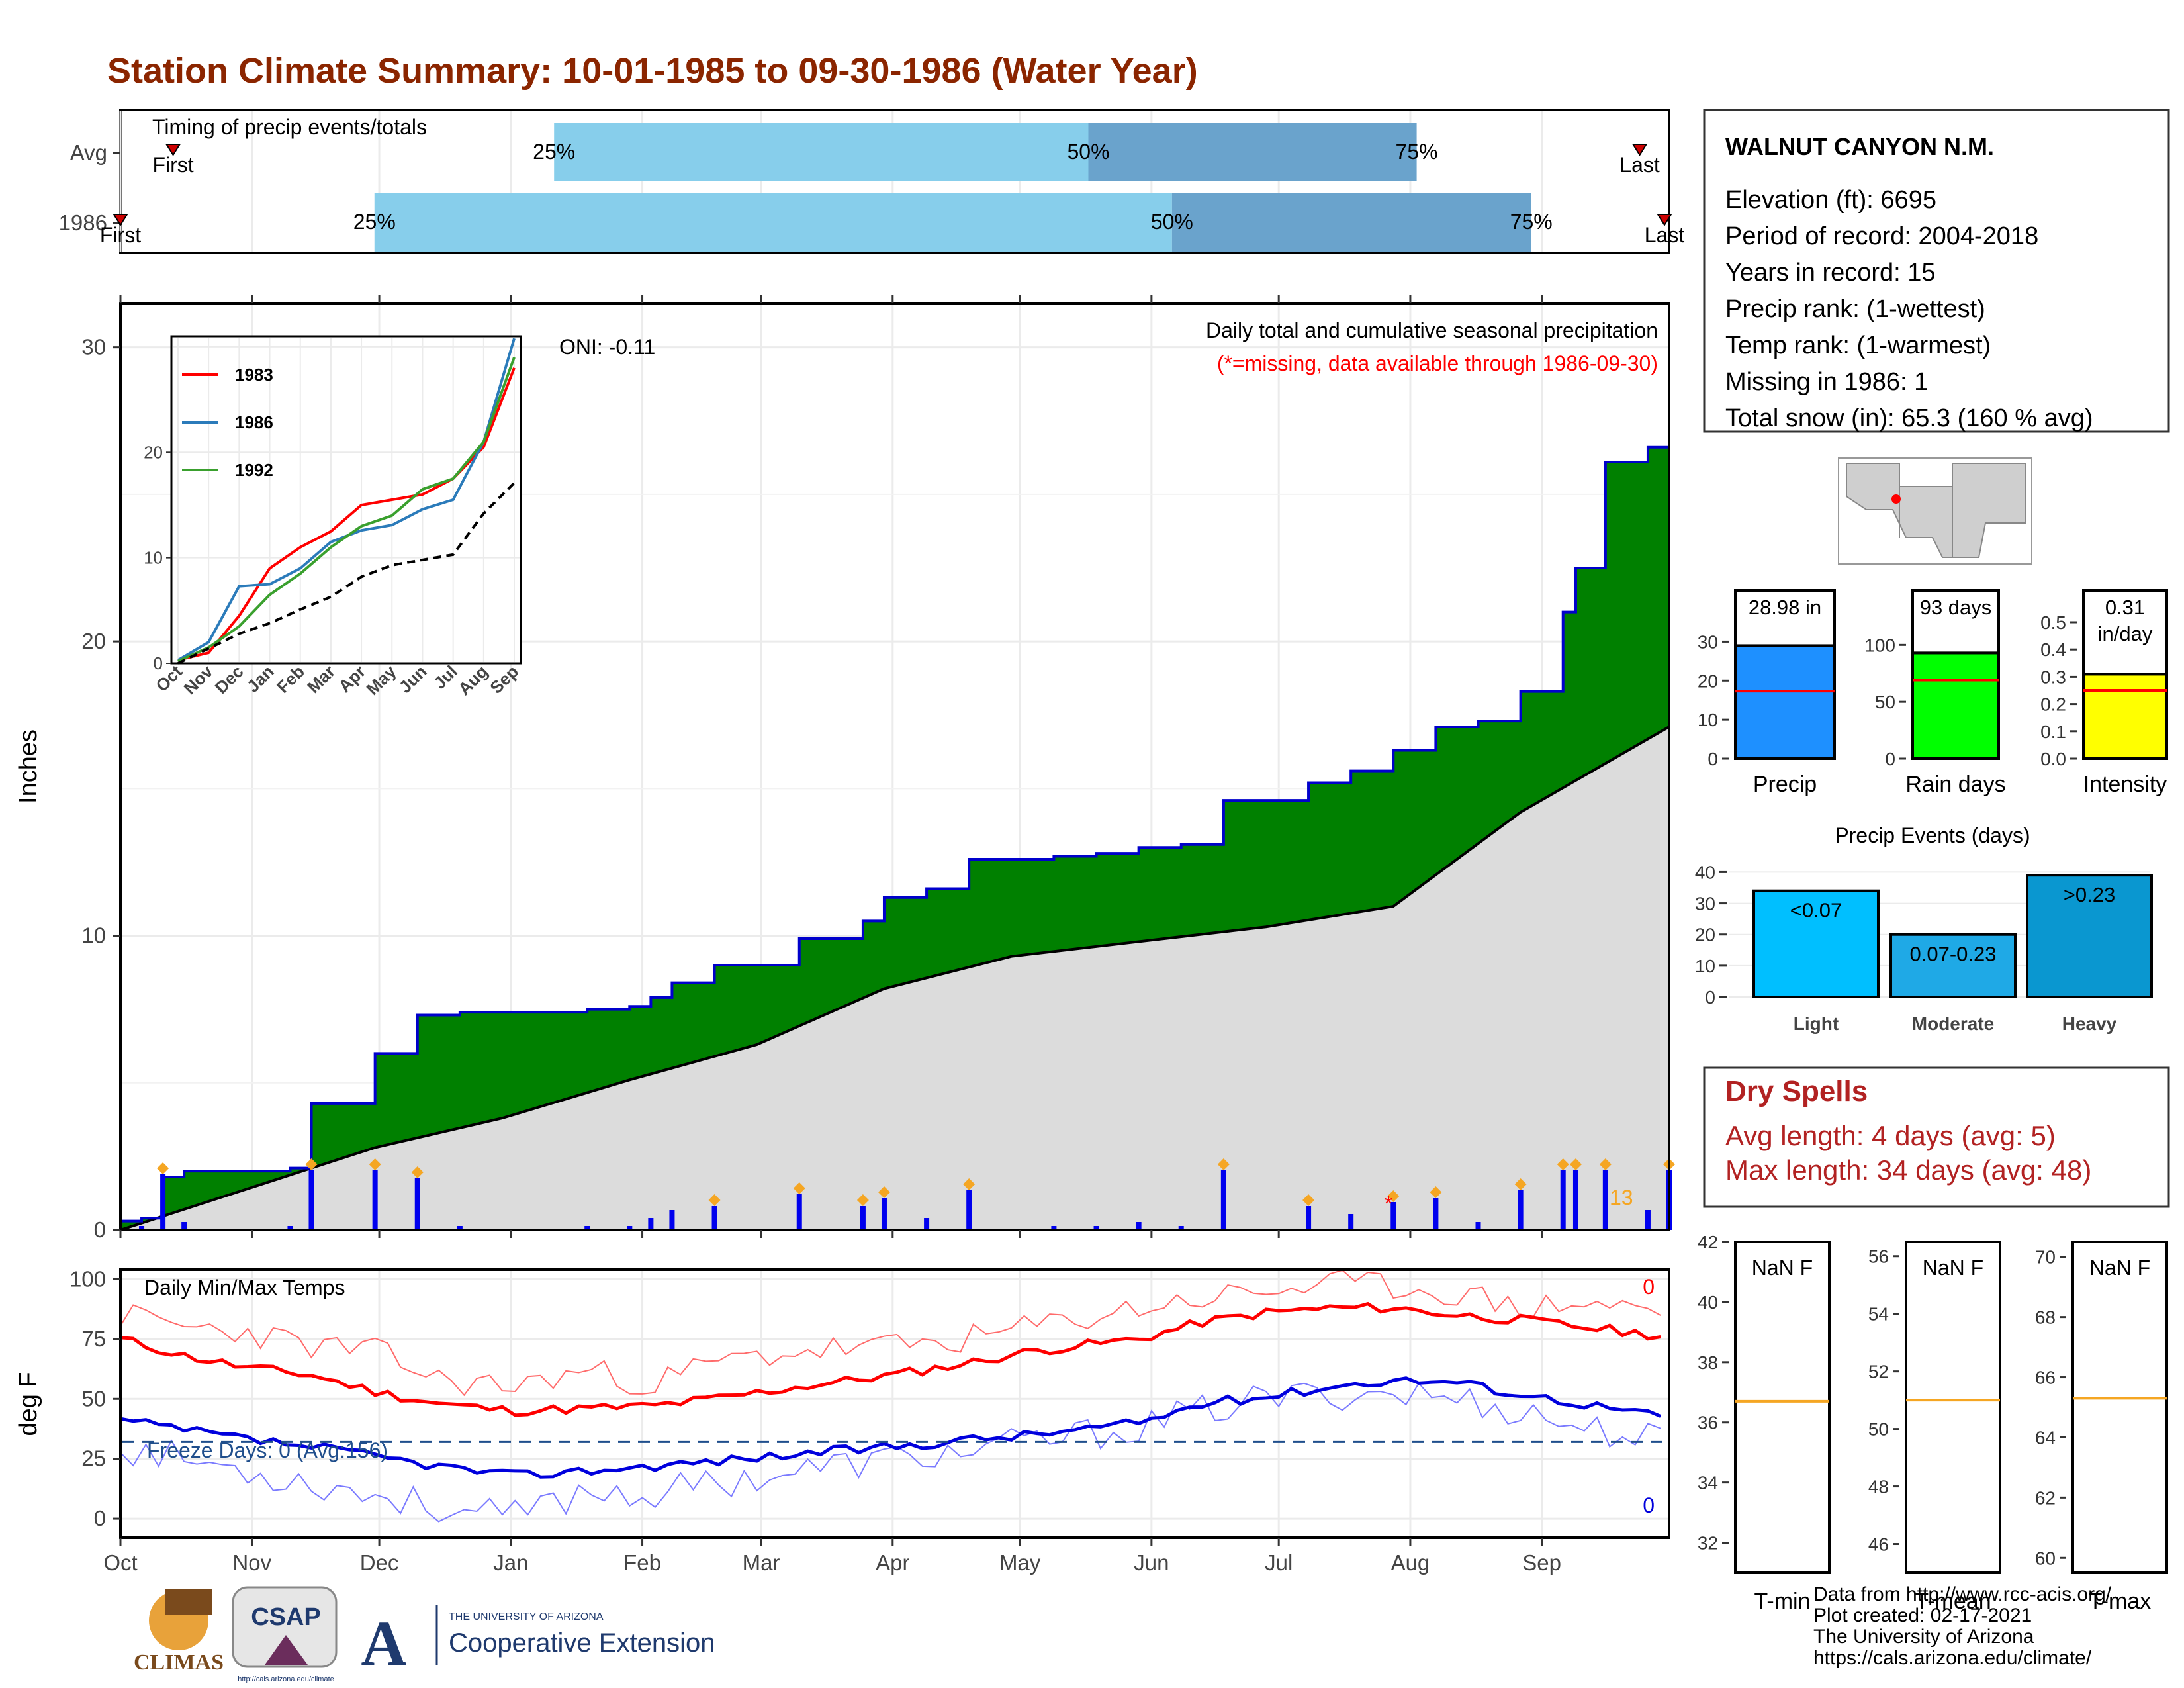  I want to click on temp-xticks: Oct Nov Dec Jan Feb Mar Apr May Jun Jul Aug Sep, so click(832, 1556).